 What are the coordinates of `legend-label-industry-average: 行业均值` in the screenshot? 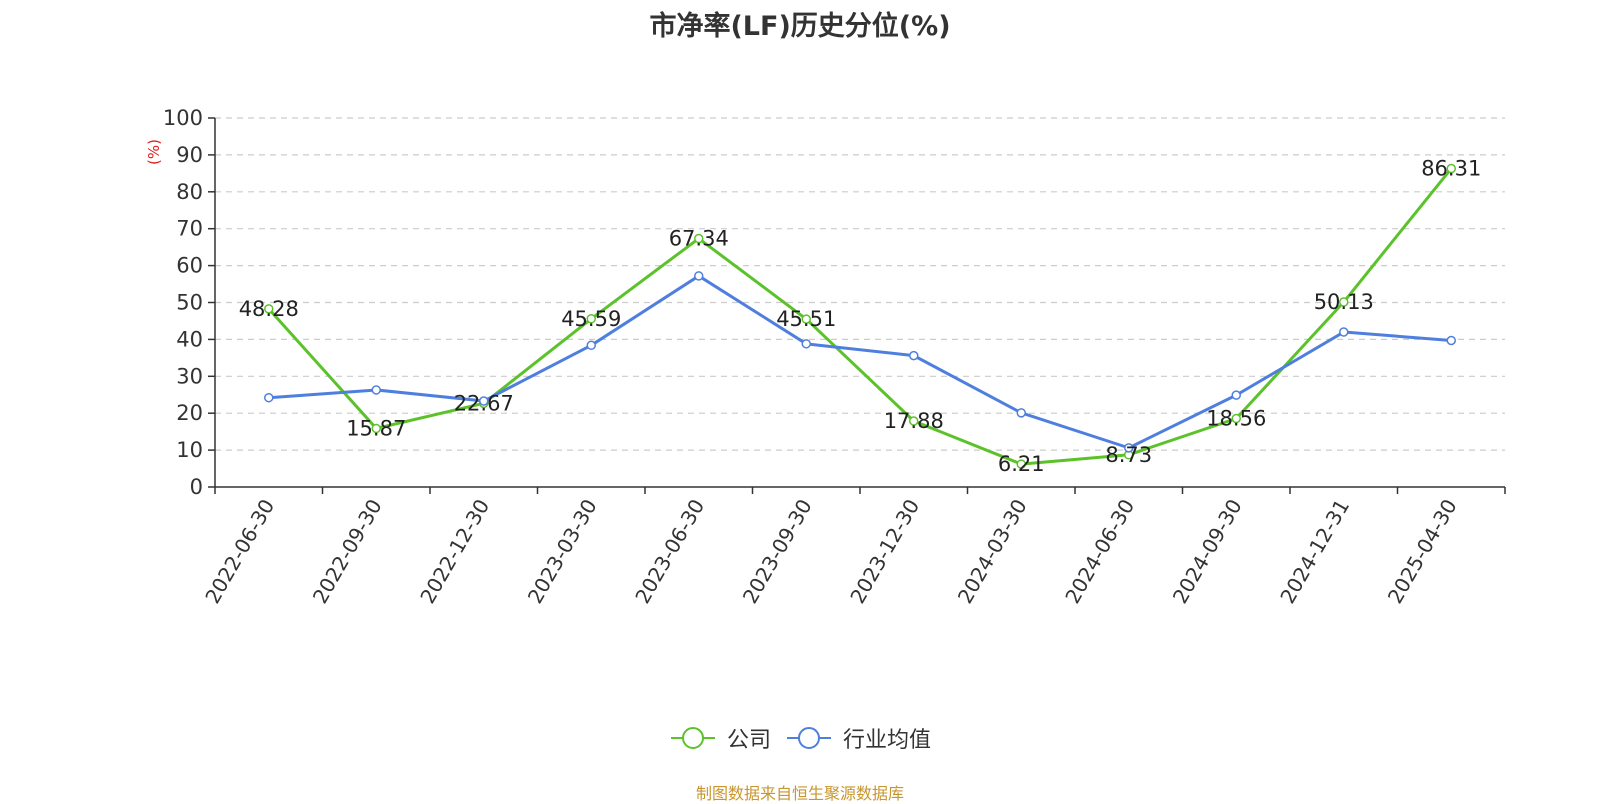 It's located at (887, 740).